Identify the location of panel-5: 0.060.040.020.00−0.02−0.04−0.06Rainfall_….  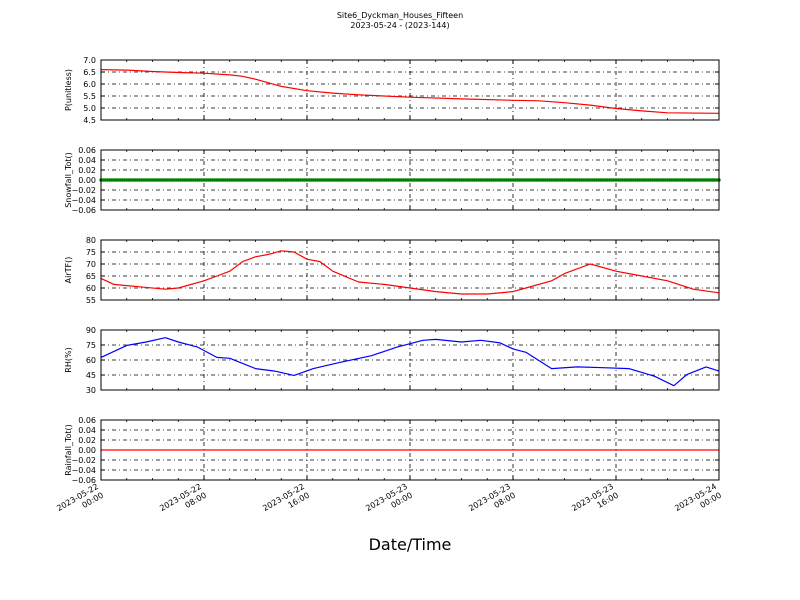
(392, 450).